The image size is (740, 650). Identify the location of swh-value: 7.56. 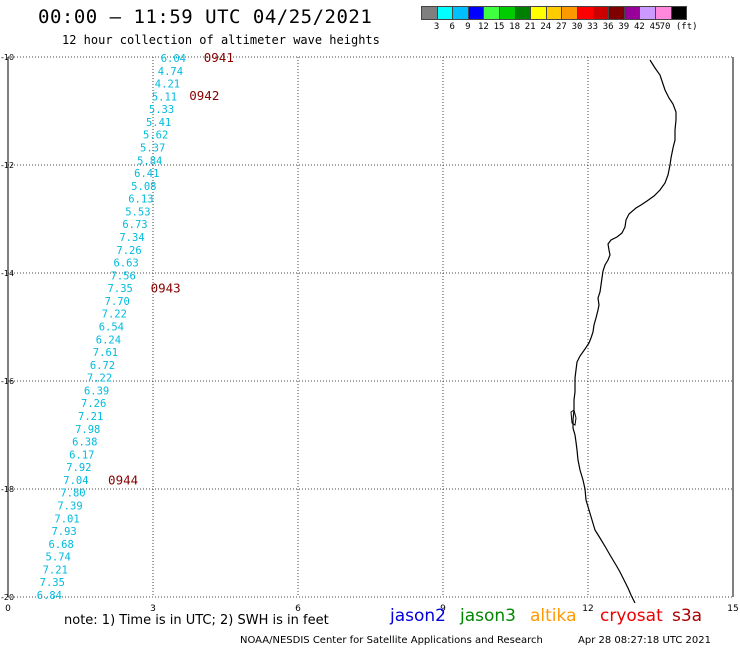
(123, 276).